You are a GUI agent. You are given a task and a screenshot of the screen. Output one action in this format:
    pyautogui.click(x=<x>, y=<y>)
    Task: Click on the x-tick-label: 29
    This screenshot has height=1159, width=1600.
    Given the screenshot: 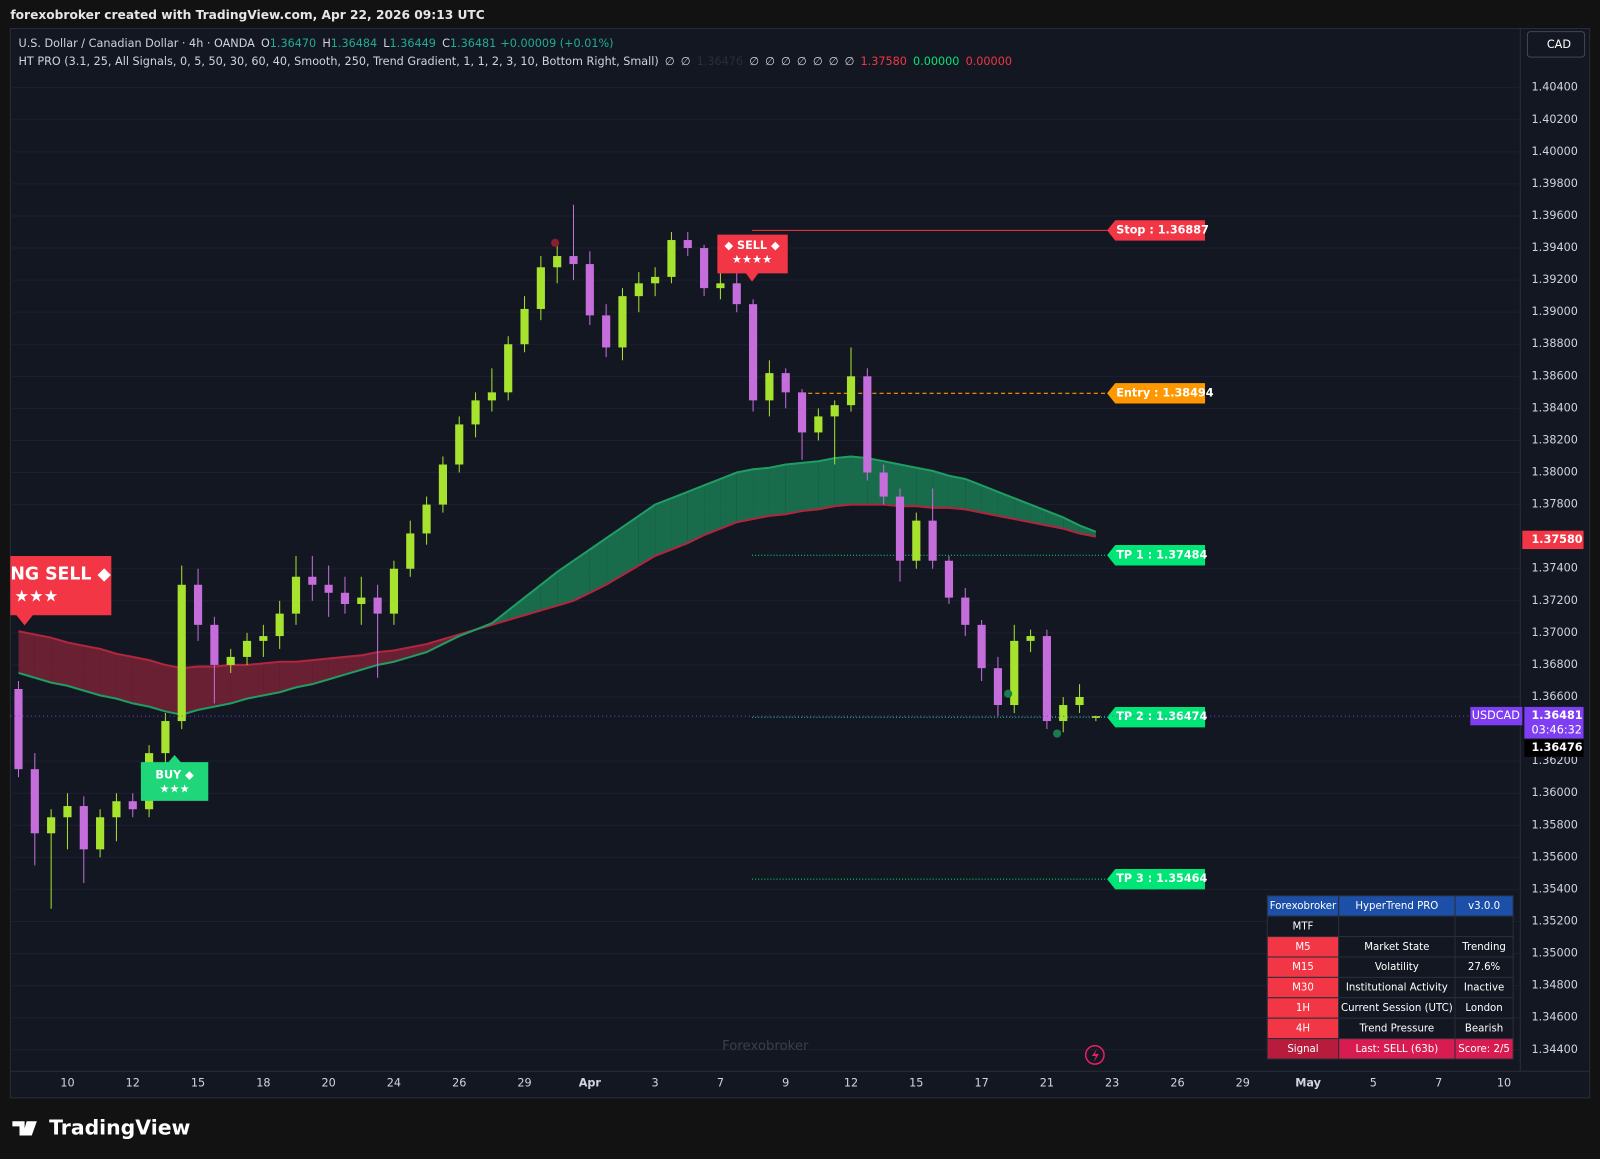 What is the action you would take?
    pyautogui.click(x=1243, y=1083)
    